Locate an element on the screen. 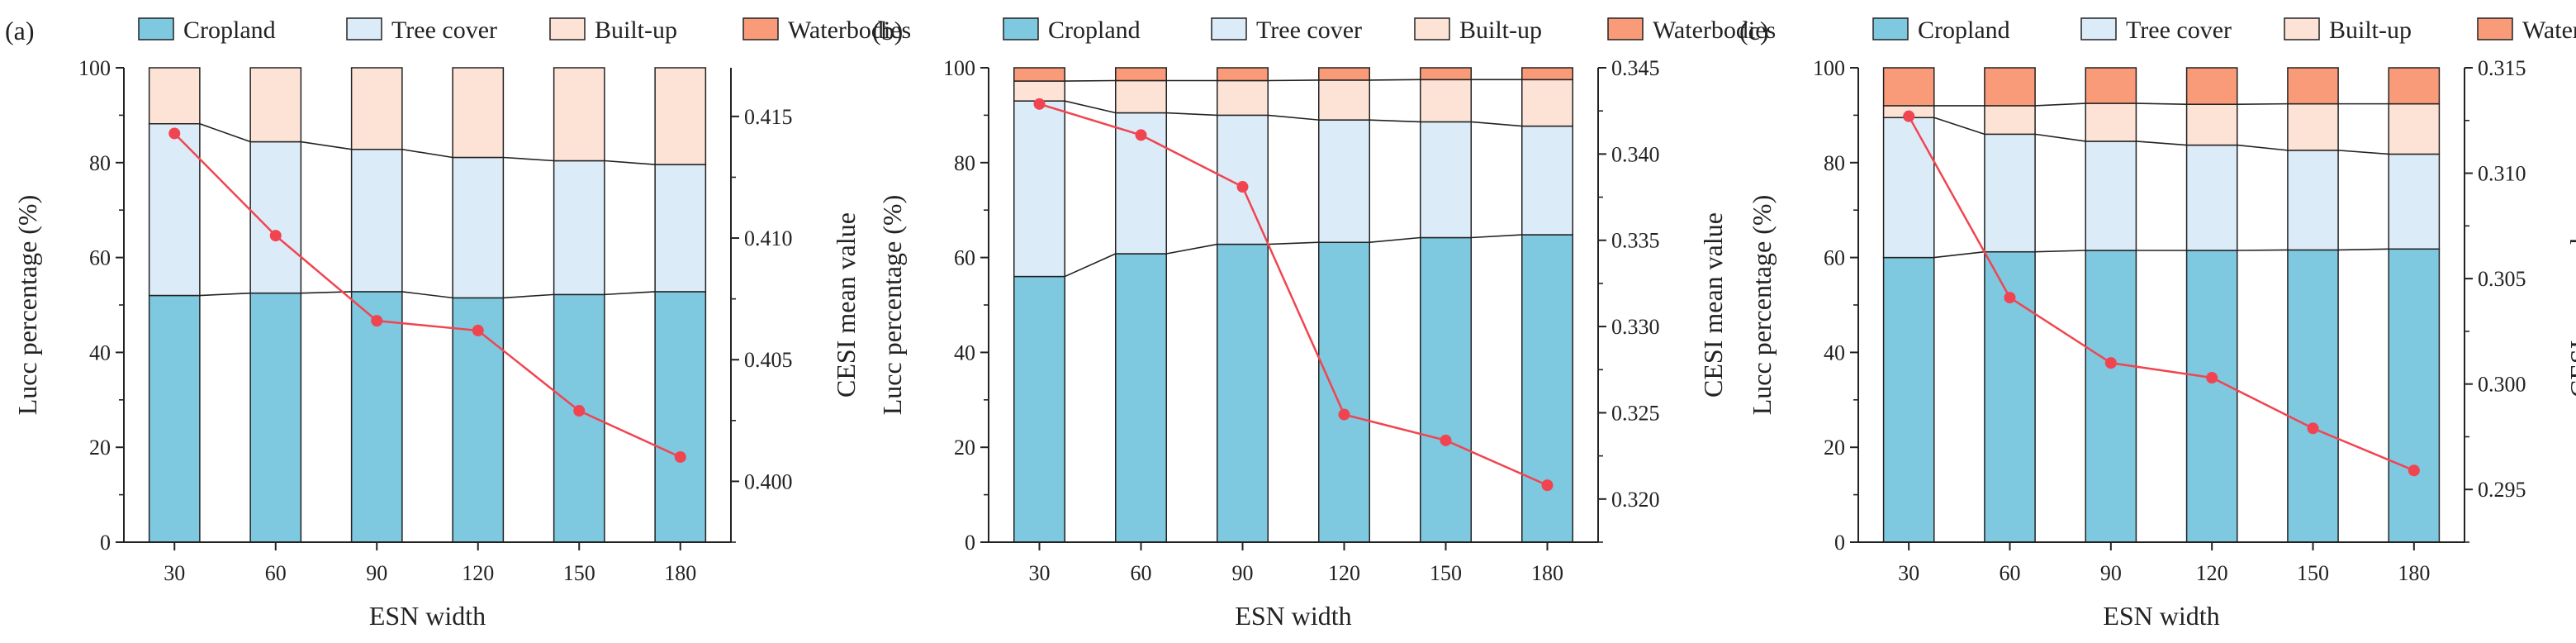 Image resolution: width=2576 pixels, height=643 pixels. legend-swatch-built-up is located at coordinates (2302, 28).